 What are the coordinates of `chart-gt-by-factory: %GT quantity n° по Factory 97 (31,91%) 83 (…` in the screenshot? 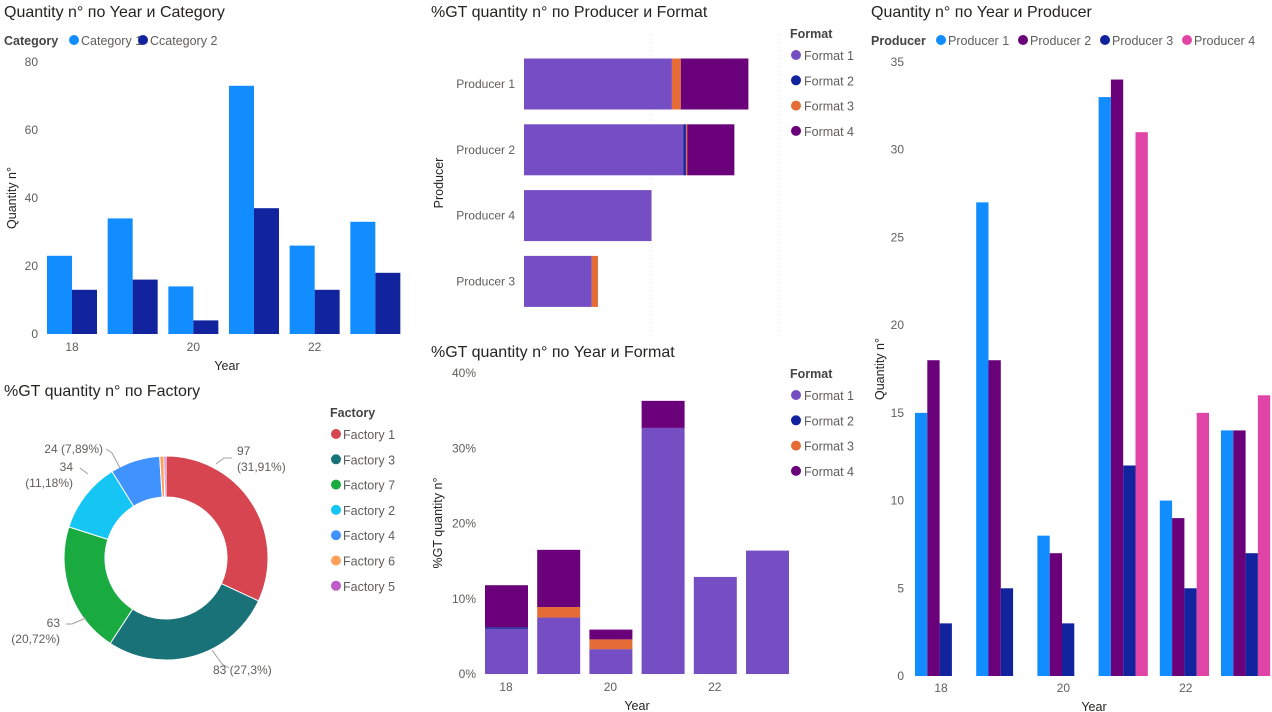 It's located at (199, 530).